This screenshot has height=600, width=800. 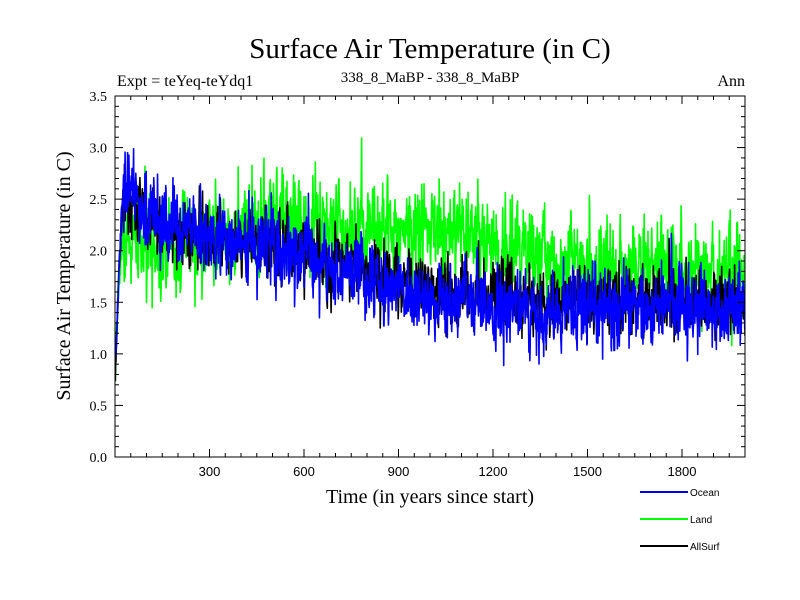 What do you see at coordinates (704, 493) in the screenshot?
I see `legend-label-ocean: Ocean` at bounding box center [704, 493].